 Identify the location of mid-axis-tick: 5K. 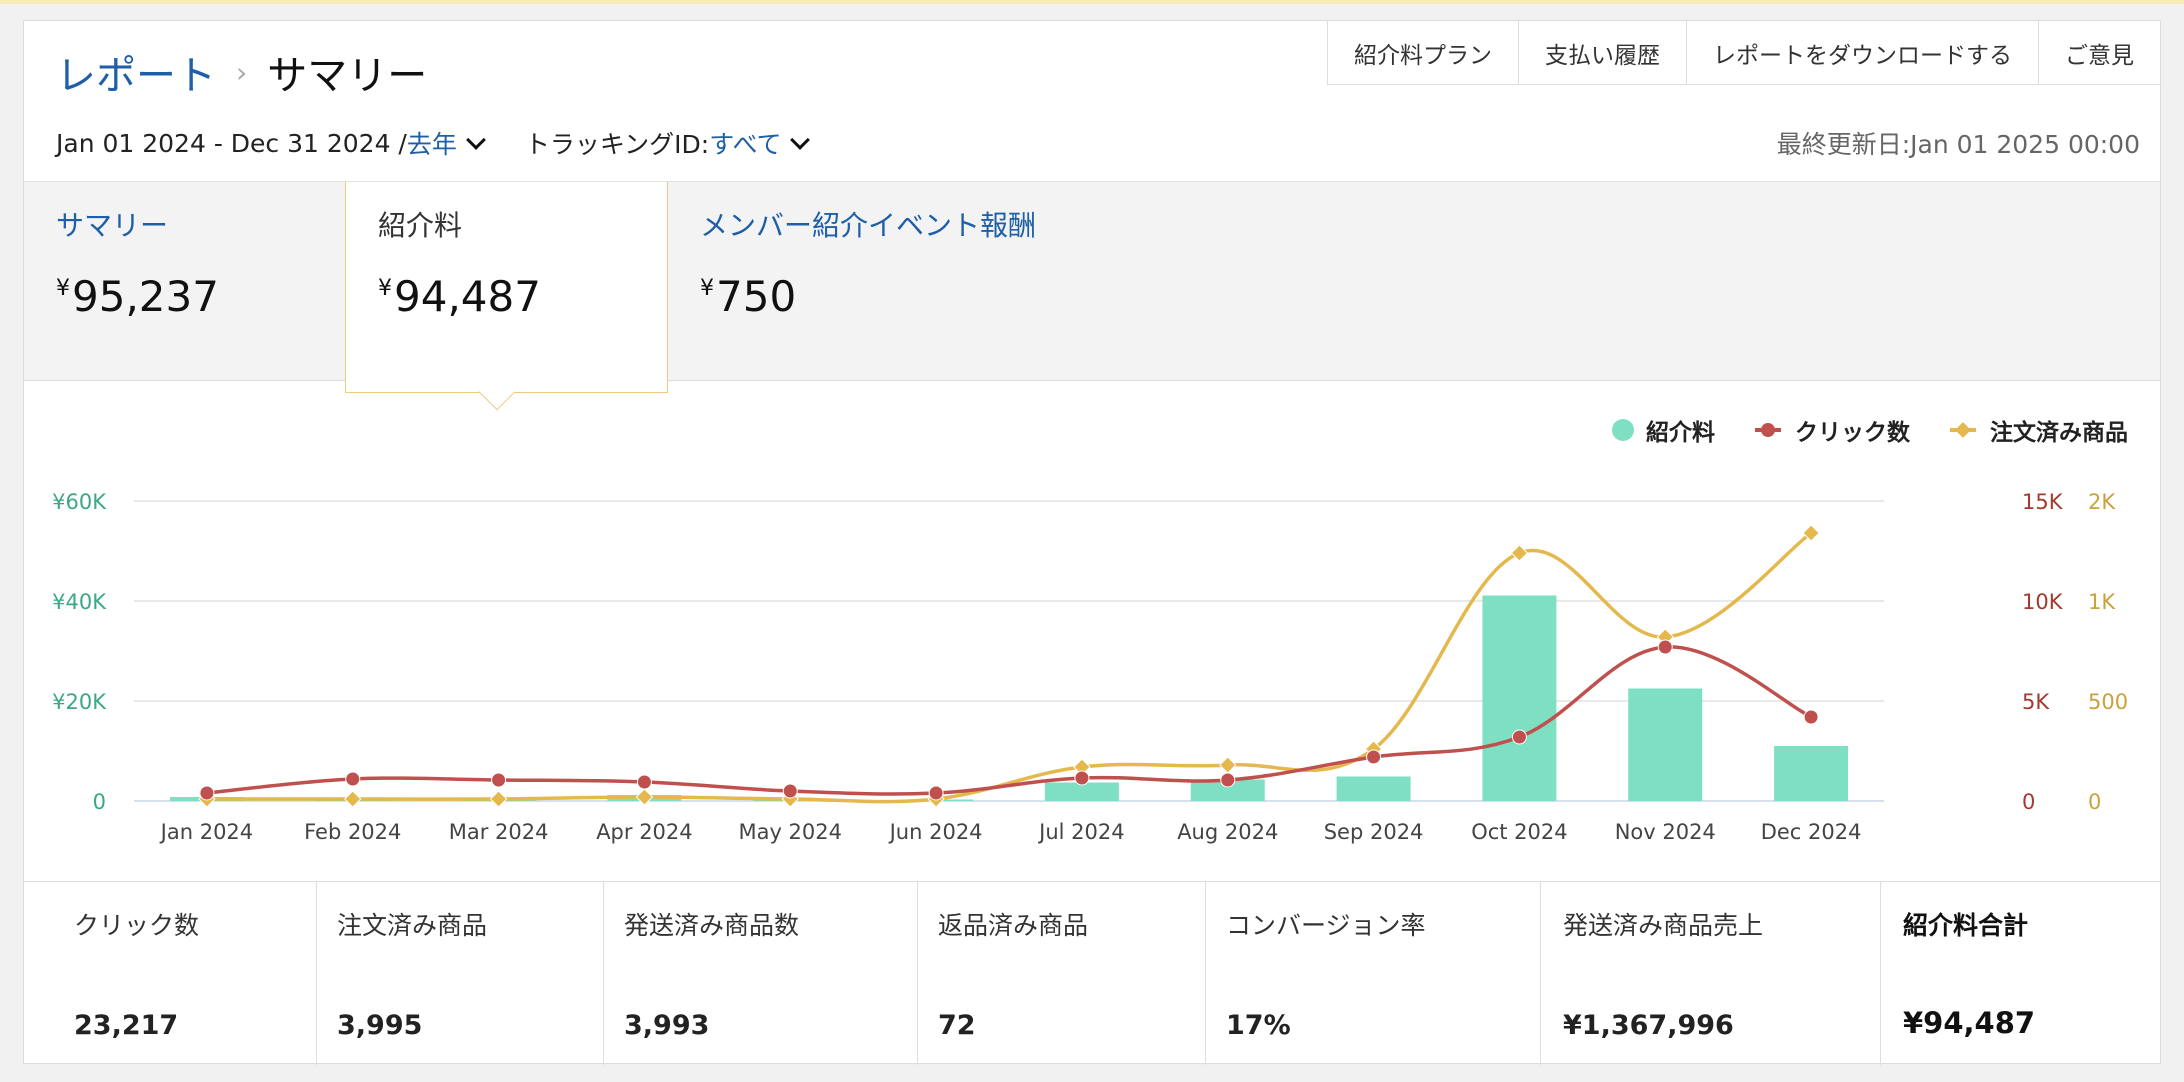
(2036, 702).